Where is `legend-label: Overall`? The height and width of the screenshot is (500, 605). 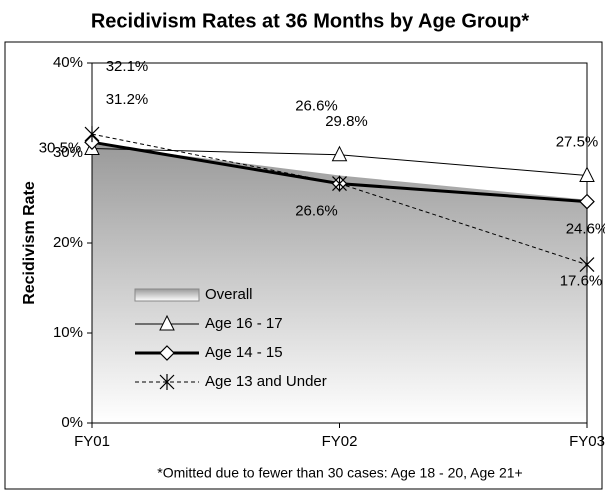
legend-label: Overall is located at coordinates (229, 294).